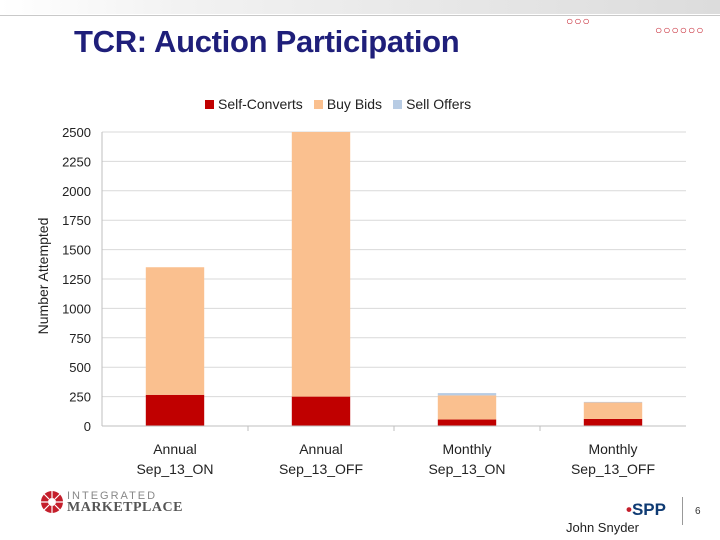 This screenshot has height=540, width=720. I want to click on presenter-name: John Snyder, so click(602, 527).